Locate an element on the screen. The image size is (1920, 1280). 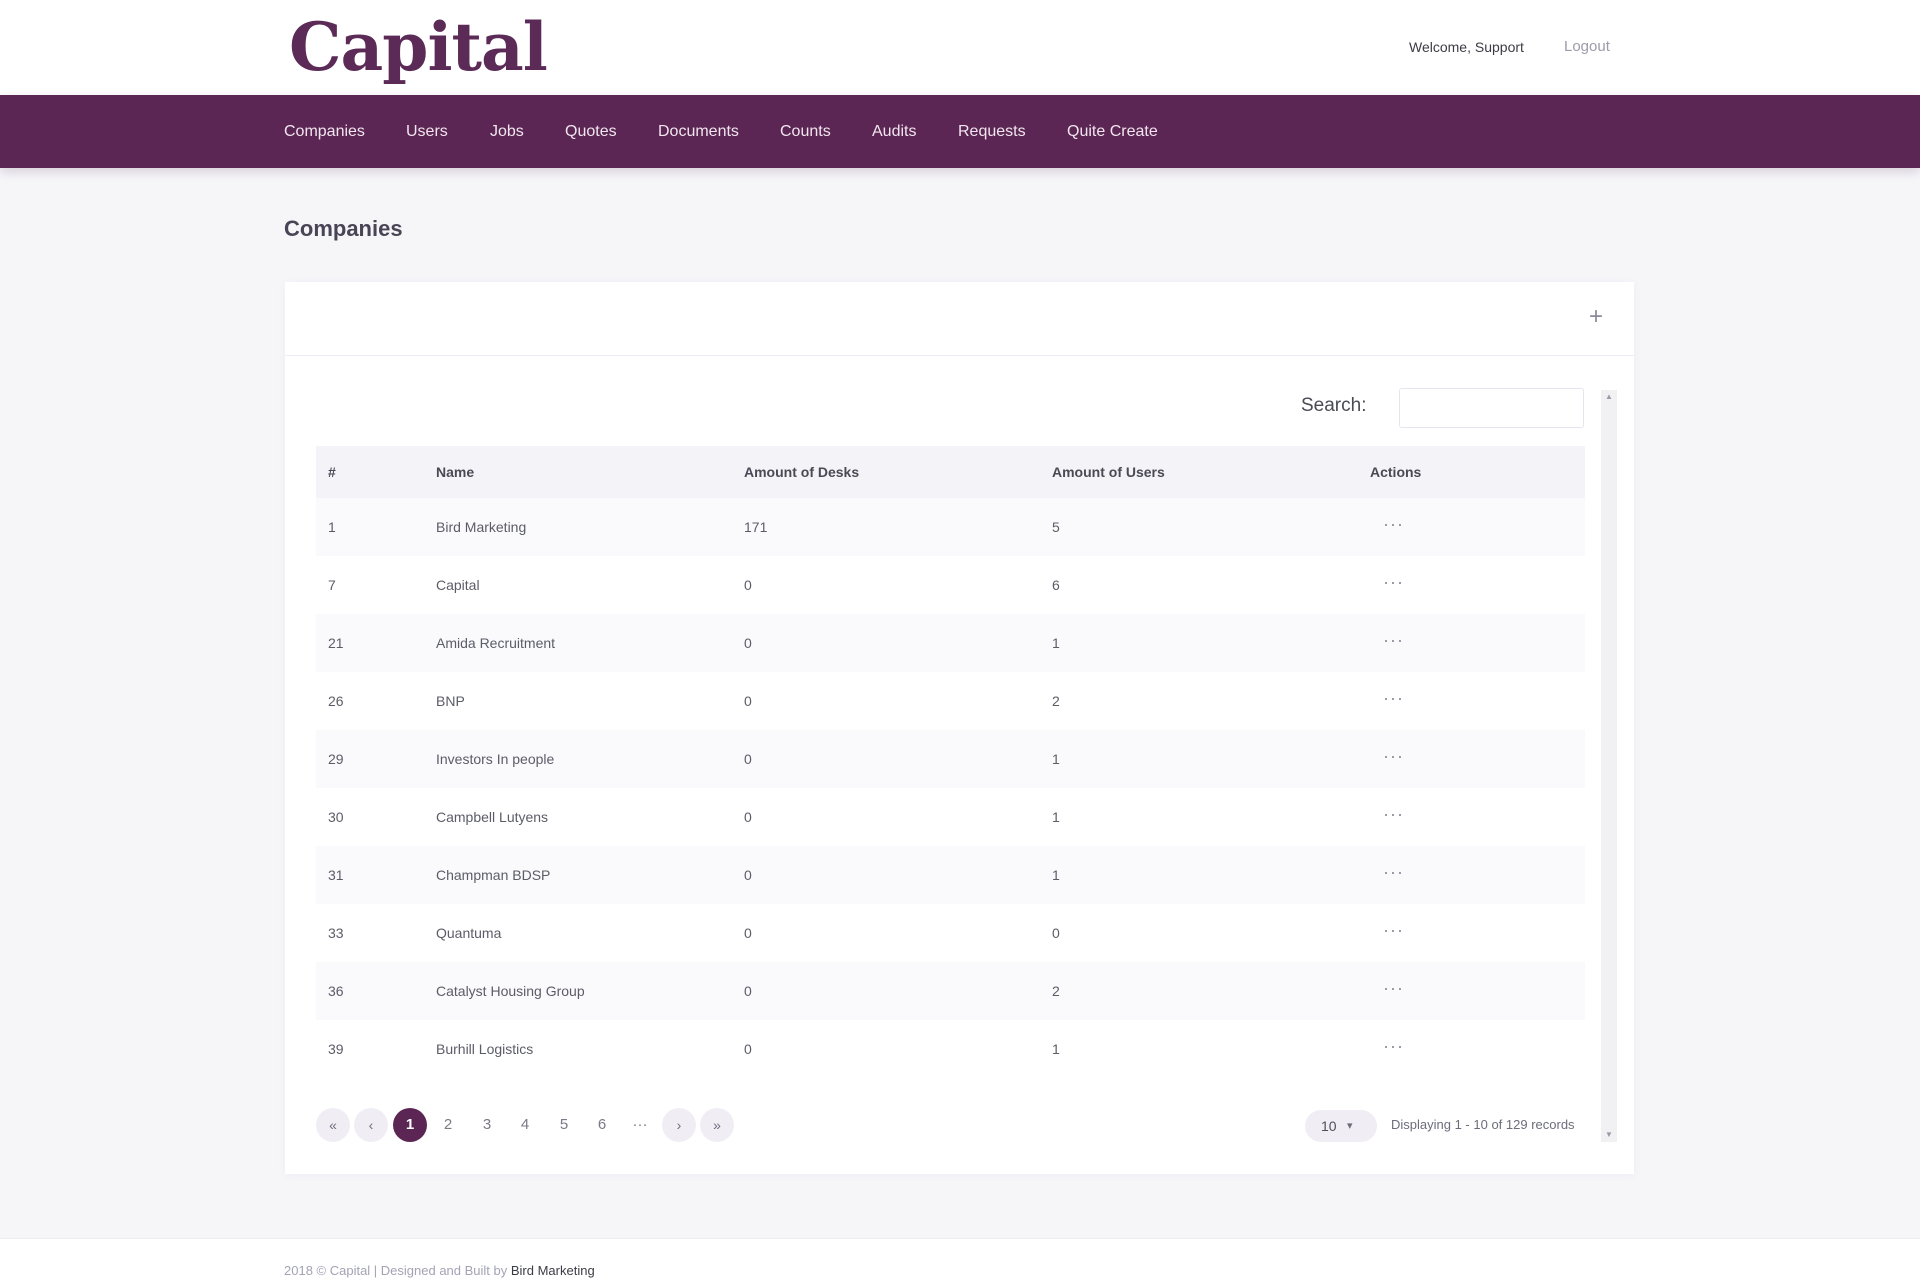
cell-id: 33 is located at coordinates (336, 933).